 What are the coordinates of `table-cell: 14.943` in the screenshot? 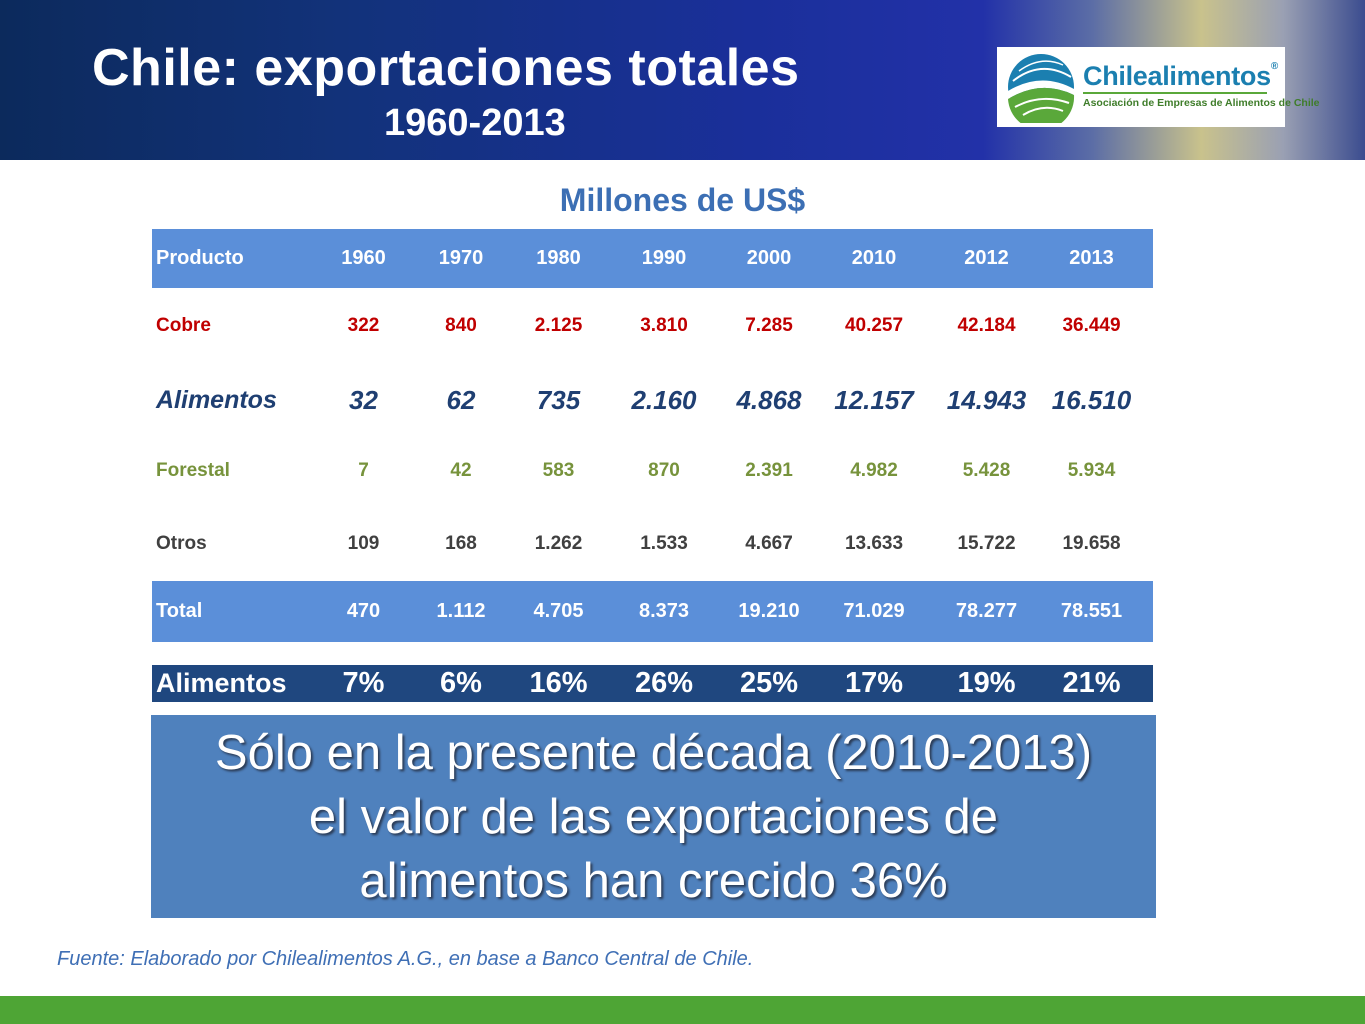 It's located at (986, 399).